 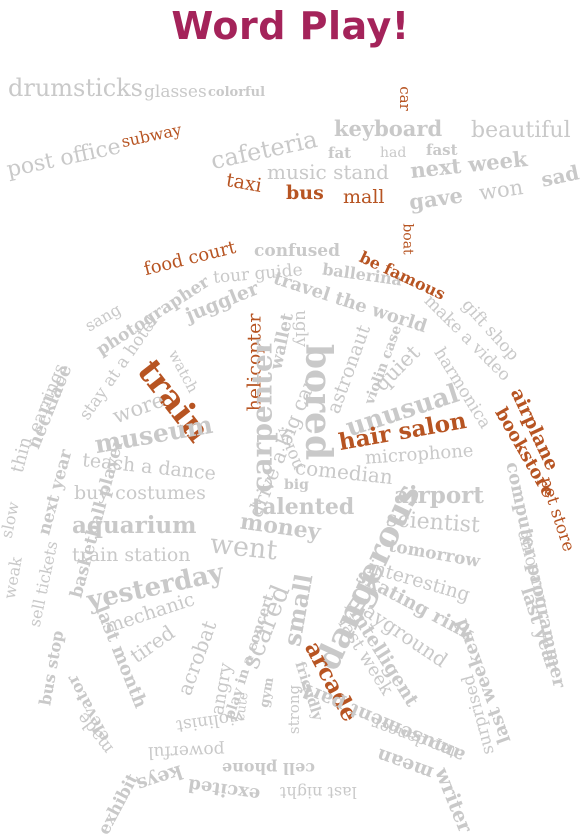 I want to click on word-gym: gym, so click(x=267, y=692).